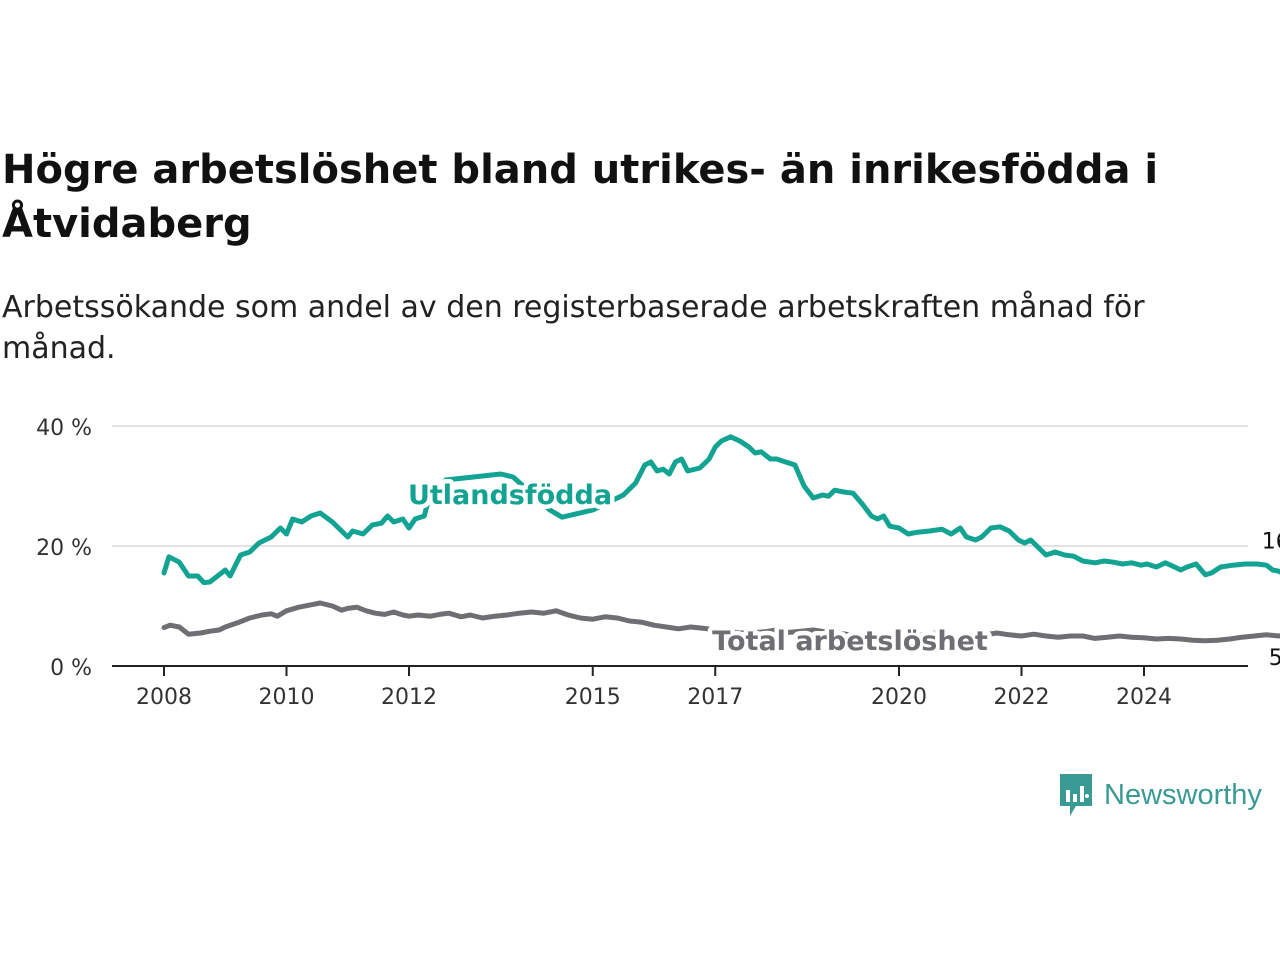 This screenshot has height=960, width=1280. Describe the element at coordinates (899, 697) in the screenshot. I see `x-tick-label: 2020` at that location.